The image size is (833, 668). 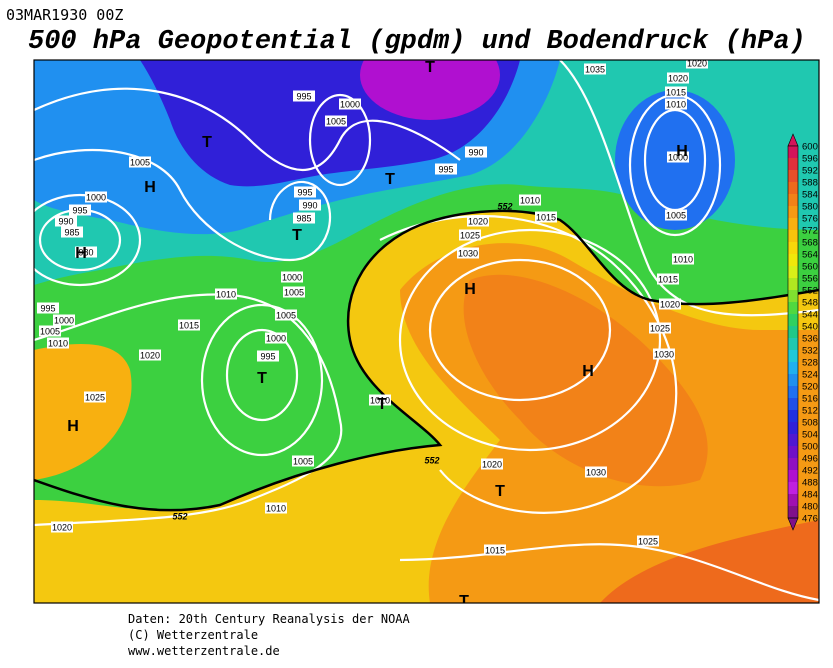 I want to click on purple-field, so click(x=430, y=90).